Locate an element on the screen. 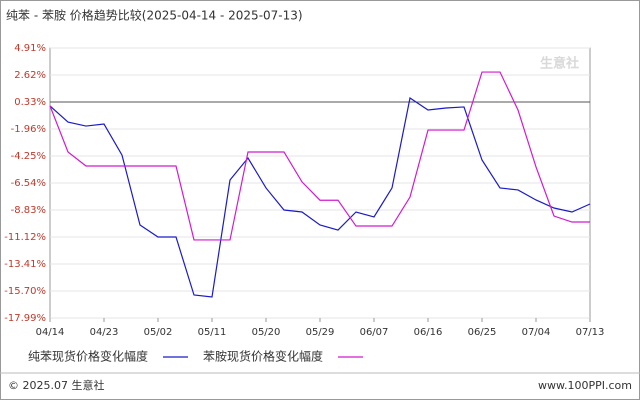 The image size is (640, 400). footer-left: © 2025.07 生意社 is located at coordinates (56, 385).